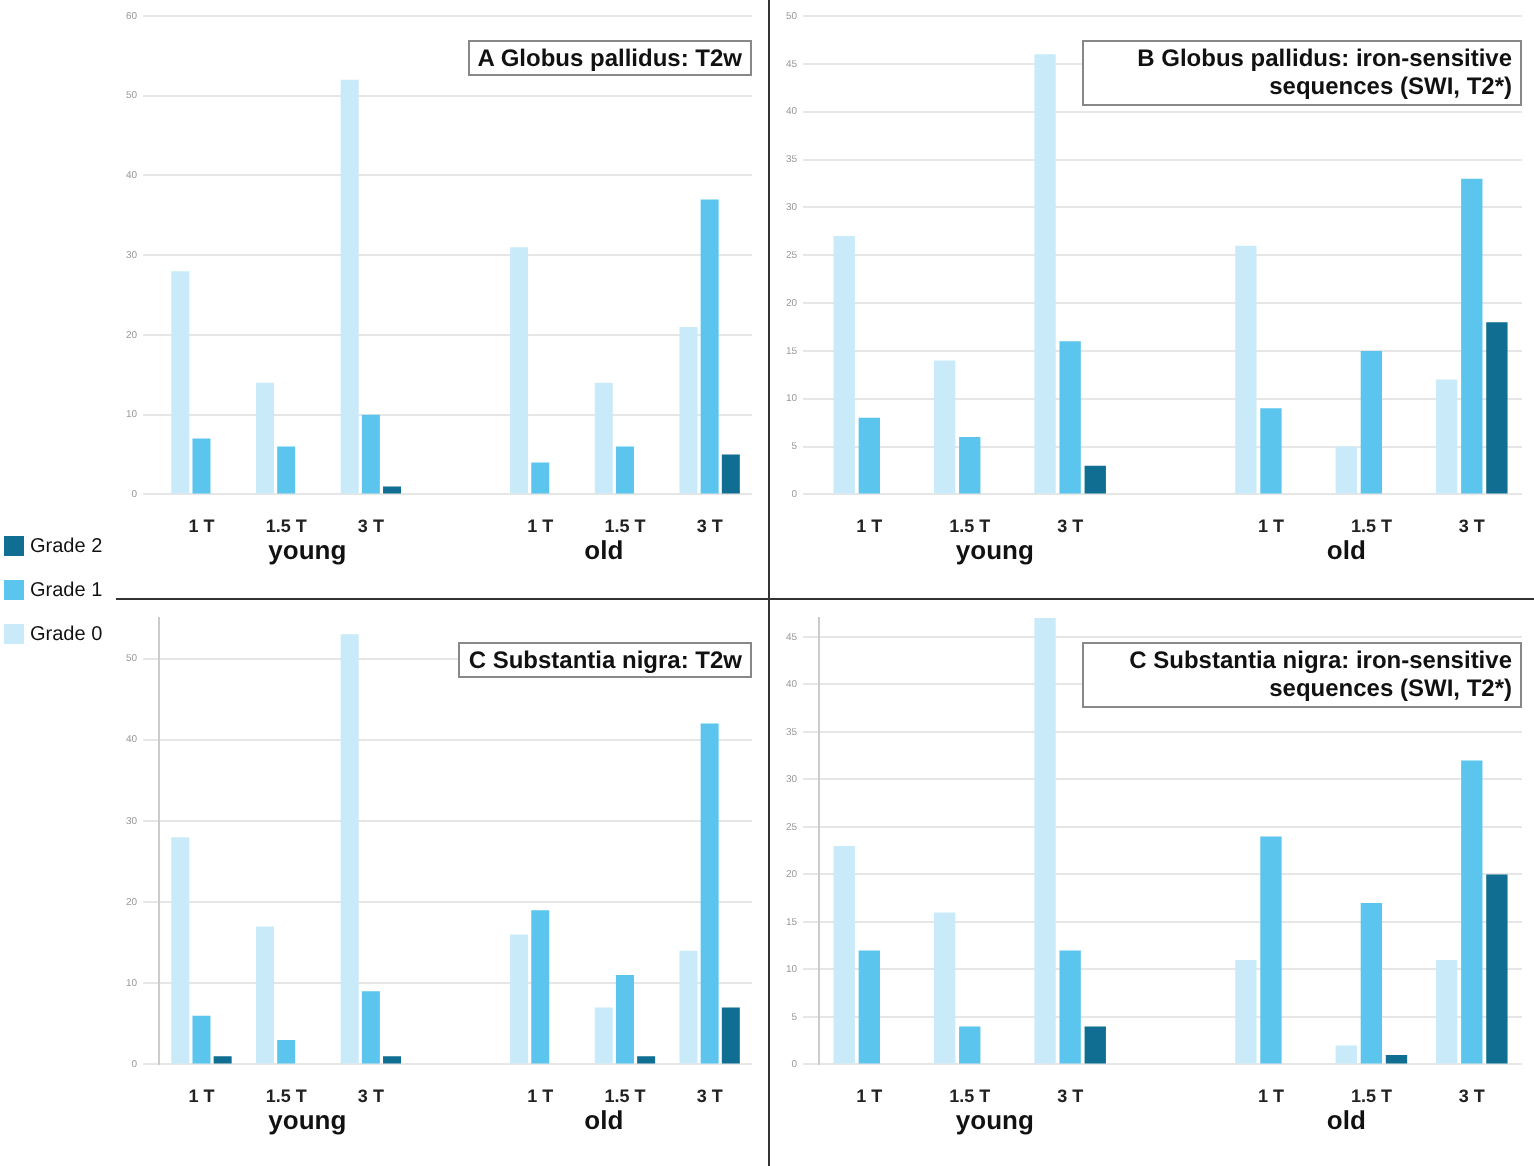 The height and width of the screenshot is (1166, 1534). Describe the element at coordinates (609, 58) in the screenshot. I see `text: A Globus pallidus: T2w` at that location.